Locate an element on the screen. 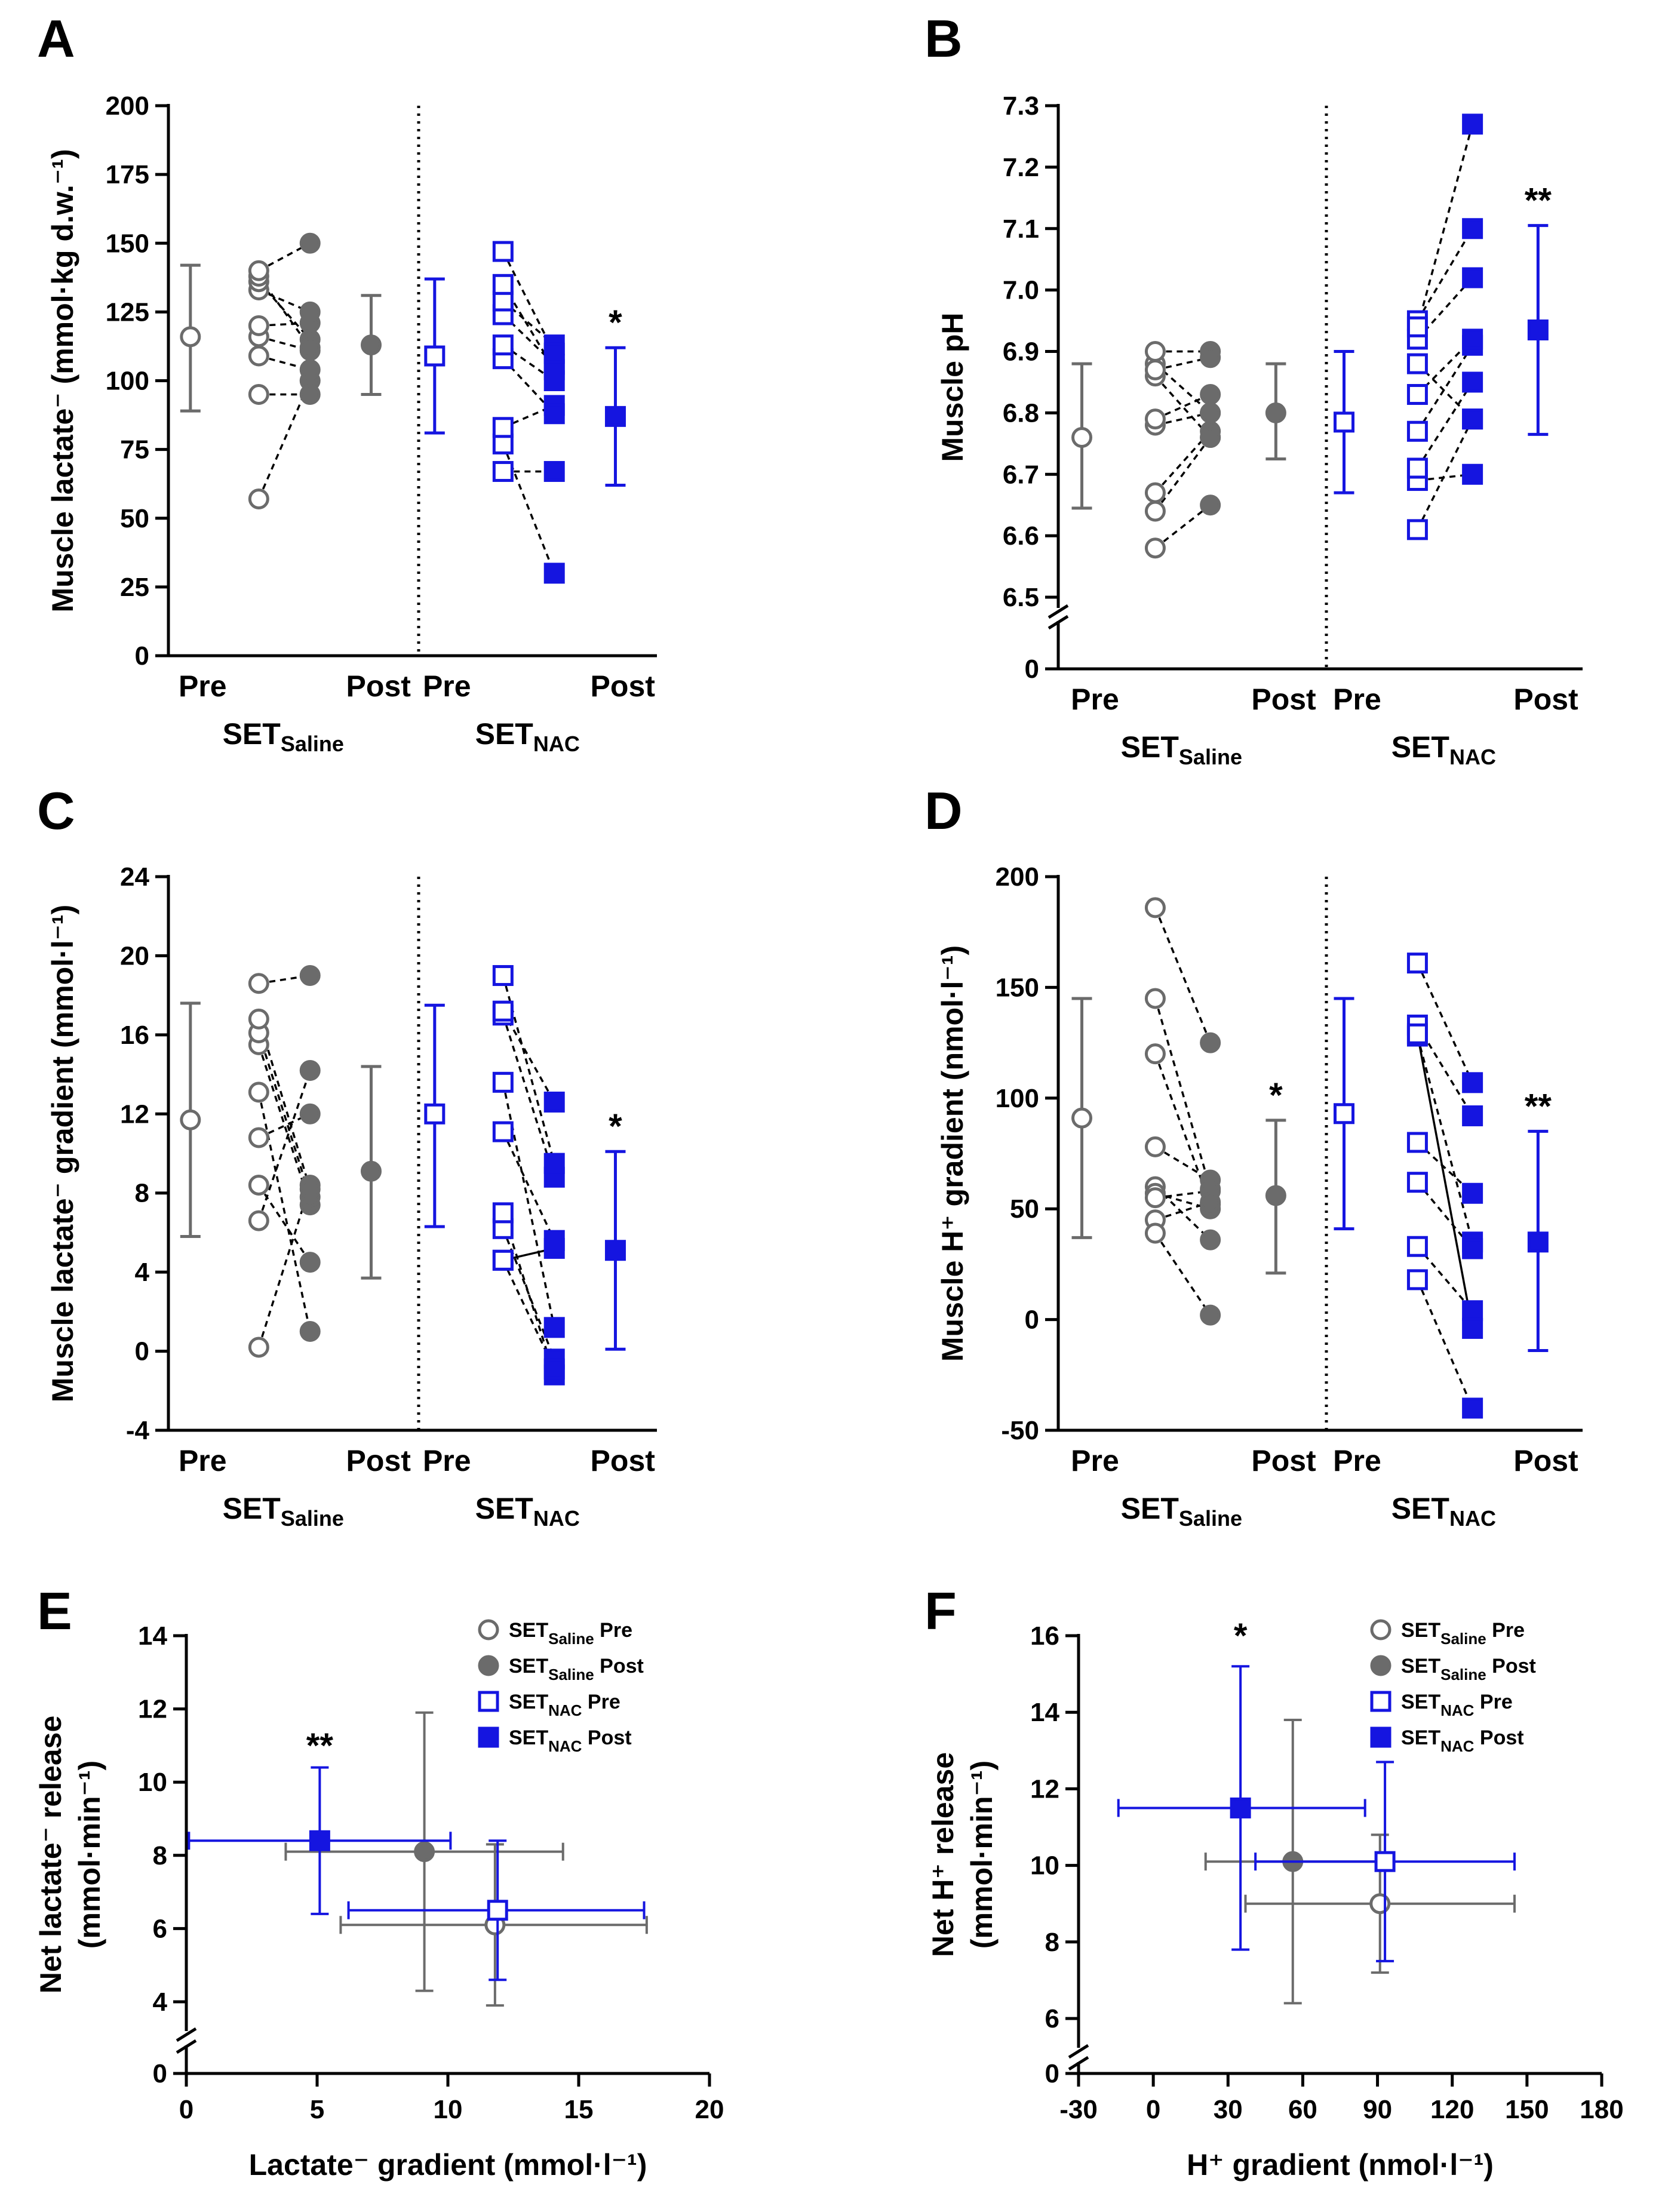 This screenshot has height=2212, width=1668. y-tick-label: 7.1 is located at coordinates (1021, 229).